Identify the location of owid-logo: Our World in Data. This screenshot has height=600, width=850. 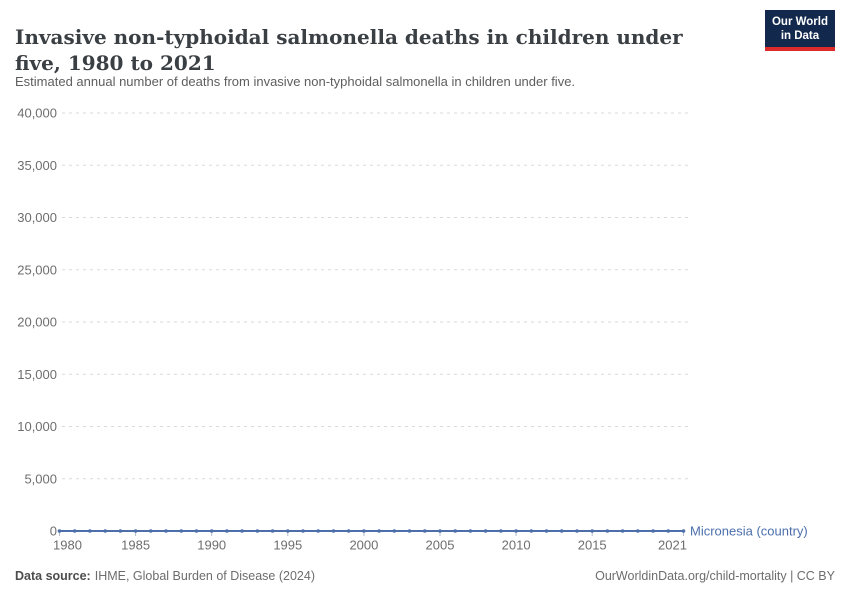
(799, 30).